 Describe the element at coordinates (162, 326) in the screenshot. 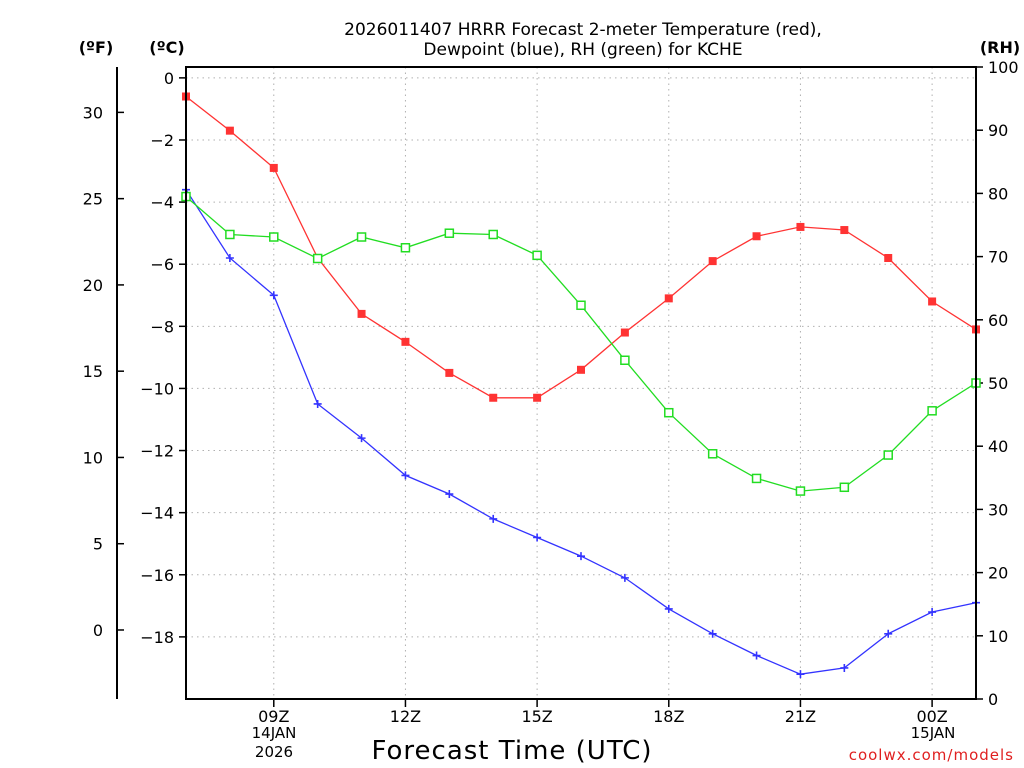

I see `celsius-tick-label: −8` at that location.